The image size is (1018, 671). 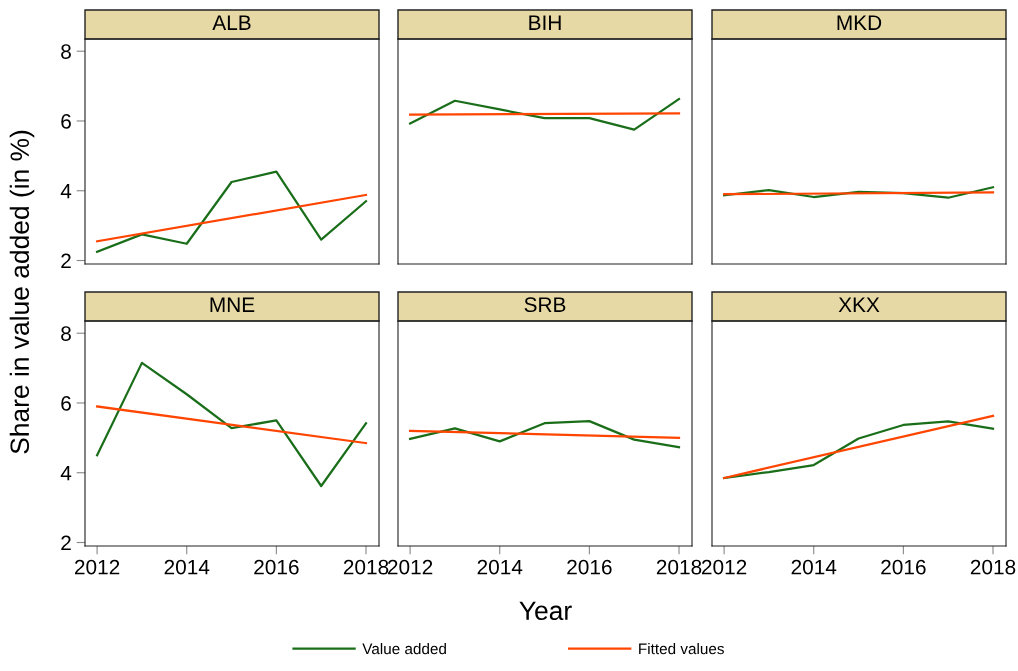 I want to click on chart-title: MNE, so click(x=232, y=304).